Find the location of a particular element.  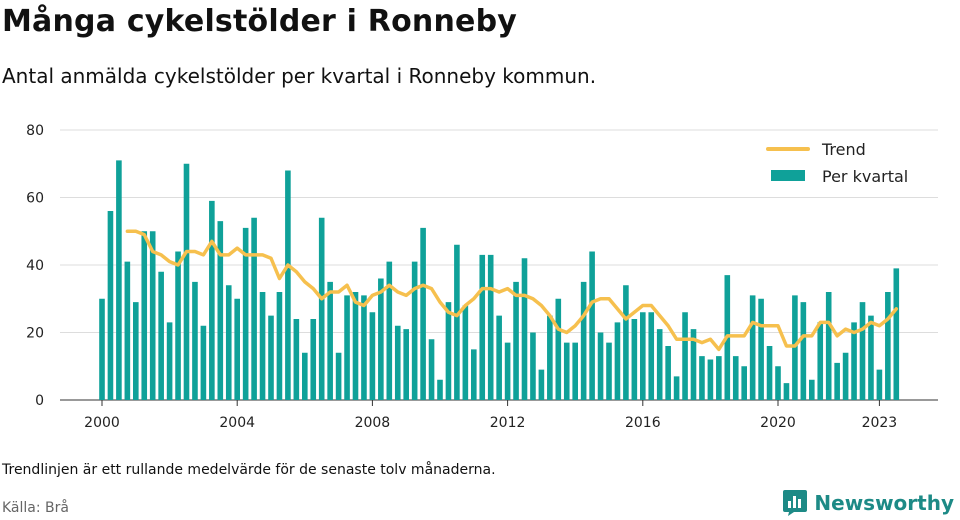

bar-chart-speech-bubble-icon is located at coordinates (795, 503).